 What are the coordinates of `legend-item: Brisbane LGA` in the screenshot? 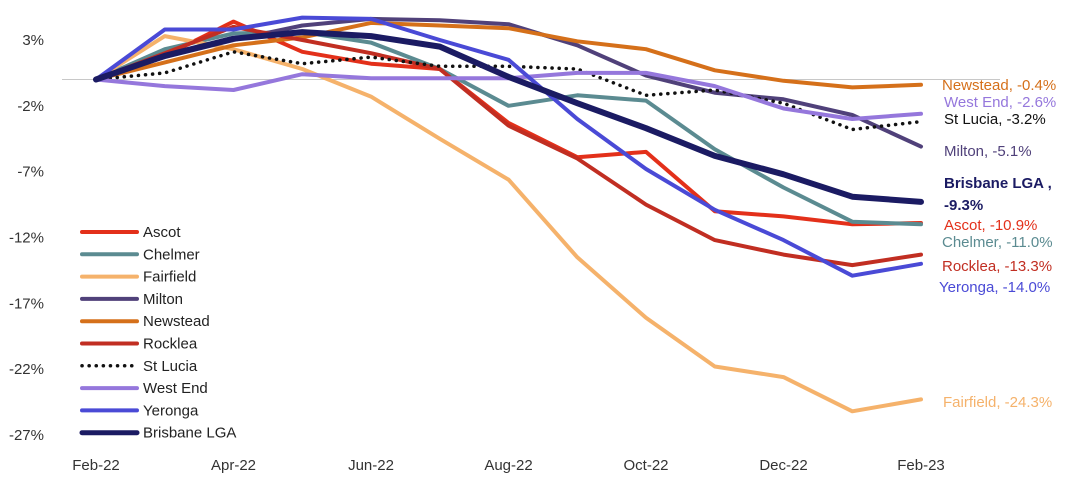 It's located at (157, 433).